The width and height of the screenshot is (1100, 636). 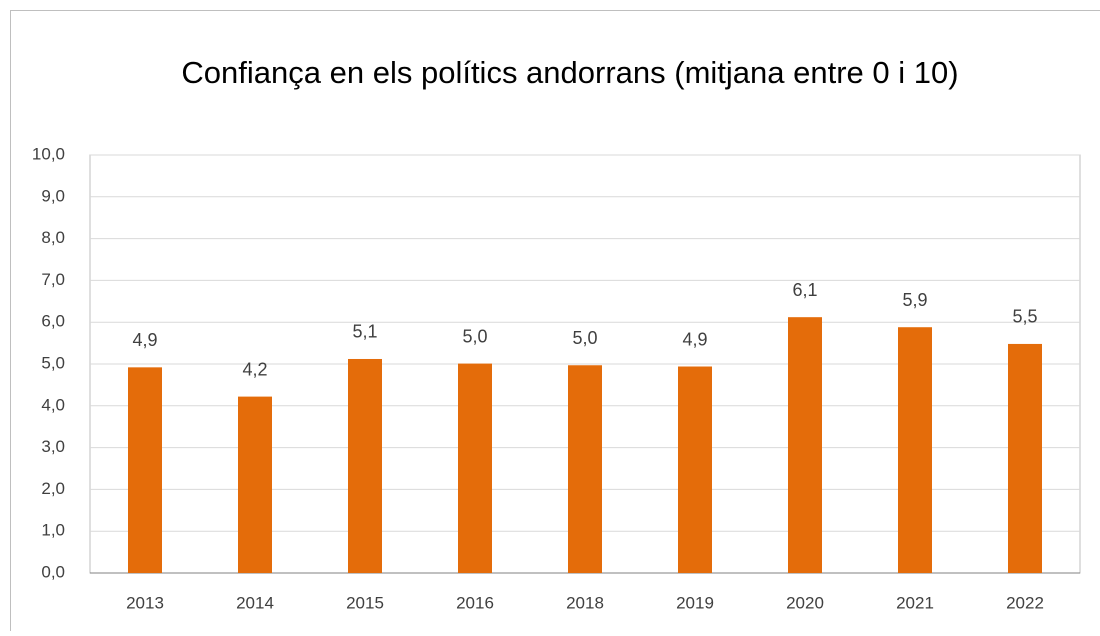 What do you see at coordinates (915, 602) in the screenshot?
I see `x-tick-label: 2021` at bounding box center [915, 602].